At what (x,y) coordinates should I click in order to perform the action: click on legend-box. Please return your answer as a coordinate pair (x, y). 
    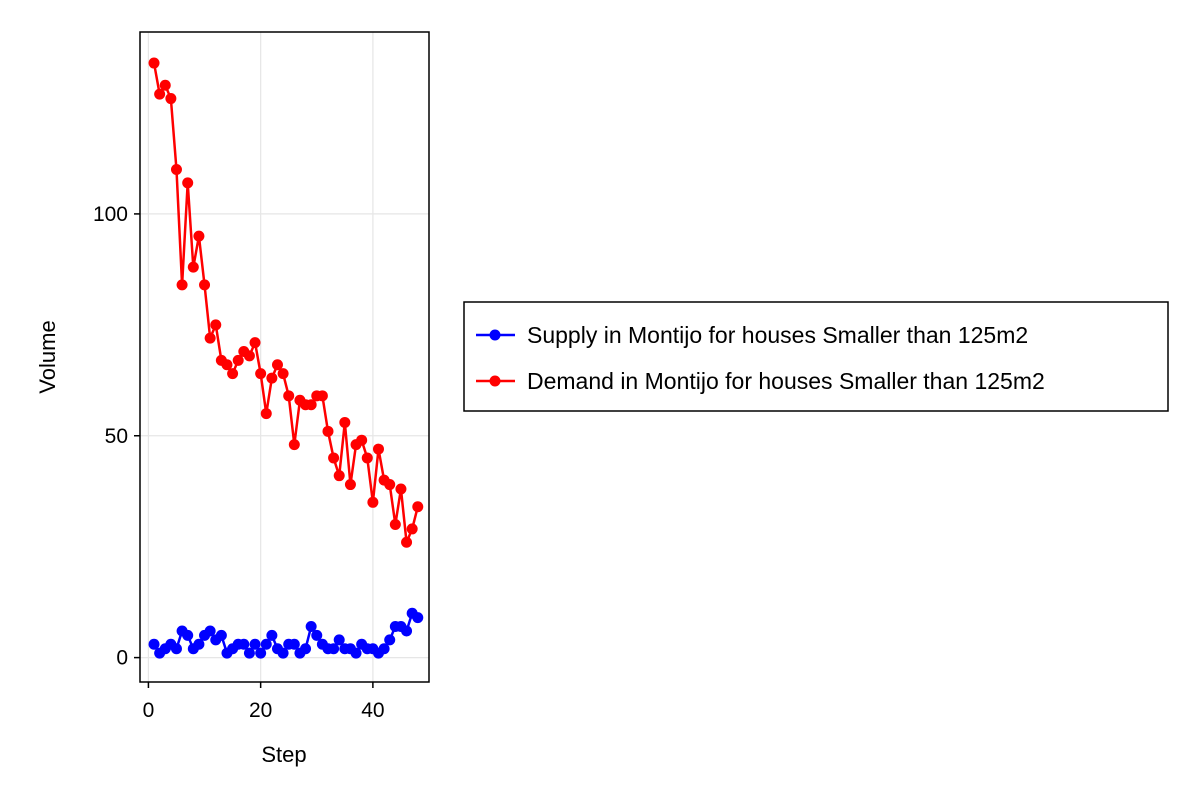
    Looking at the image, I should click on (816, 356).